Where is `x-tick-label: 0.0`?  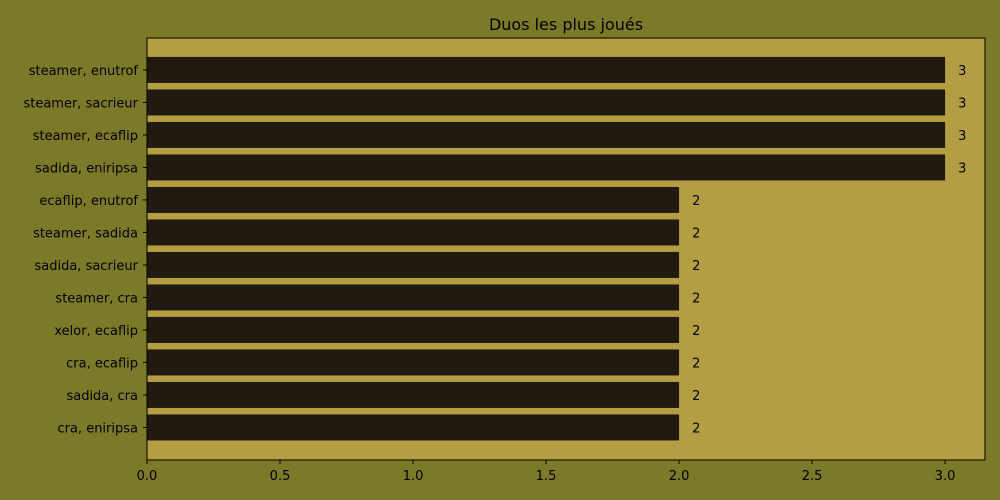
x-tick-label: 0.0 is located at coordinates (147, 476).